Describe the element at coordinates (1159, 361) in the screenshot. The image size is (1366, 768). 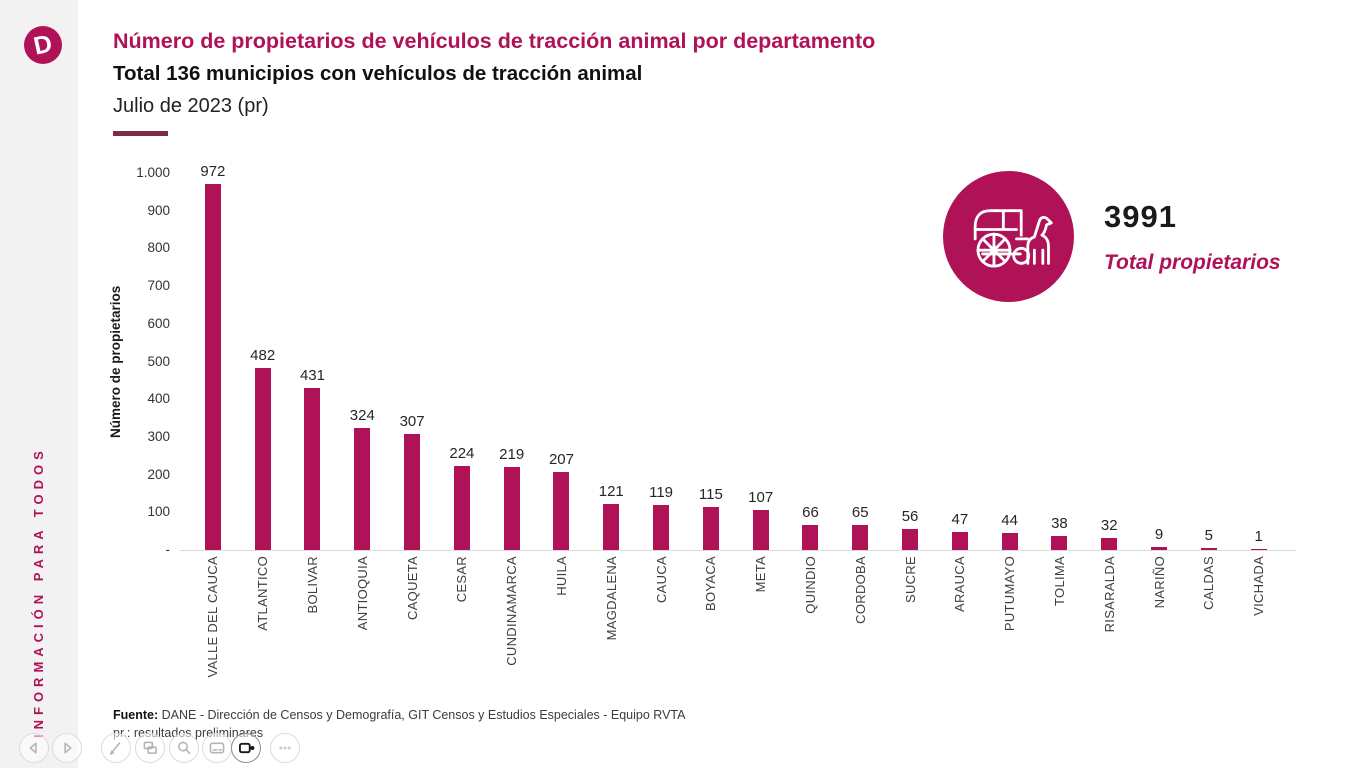
I see `bar-group: 9` at that location.